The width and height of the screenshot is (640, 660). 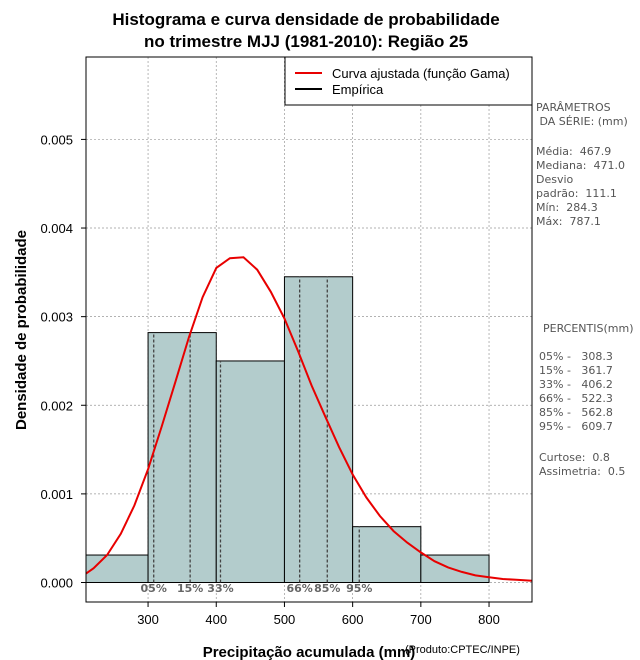 I want to click on percentile-label-3: 66%, so click(x=299, y=588).